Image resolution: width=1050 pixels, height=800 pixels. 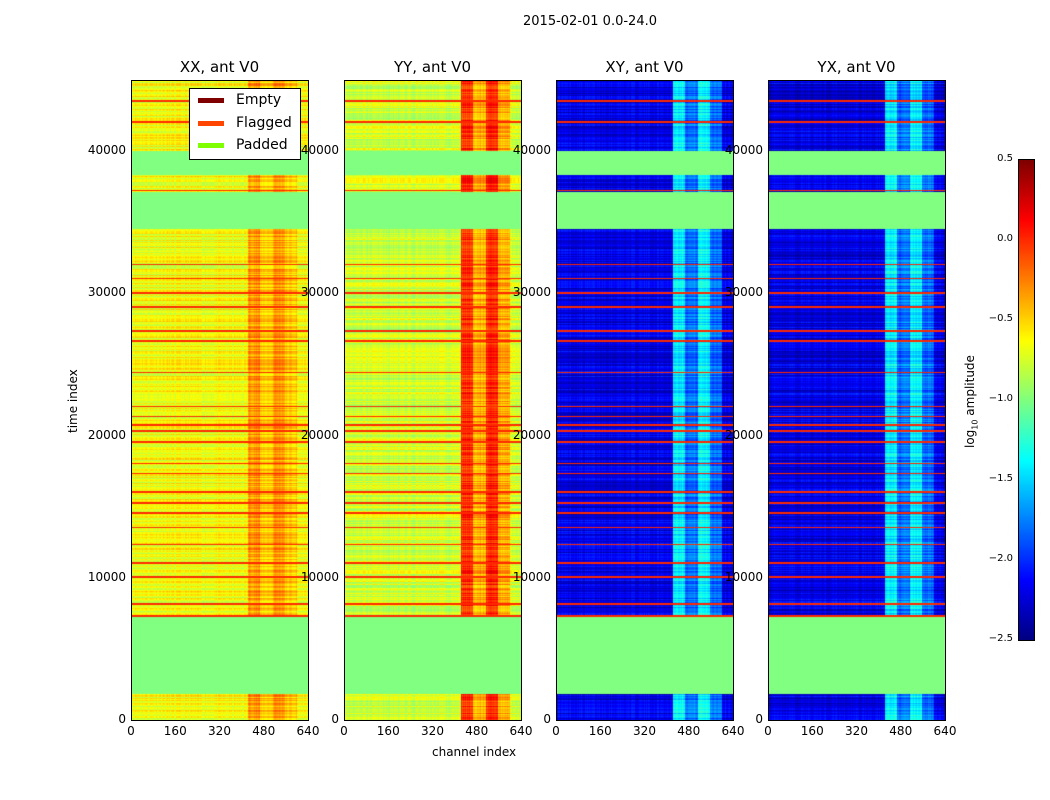 What do you see at coordinates (644, 67) in the screenshot?
I see `panel-title: XY, ant V0` at bounding box center [644, 67].